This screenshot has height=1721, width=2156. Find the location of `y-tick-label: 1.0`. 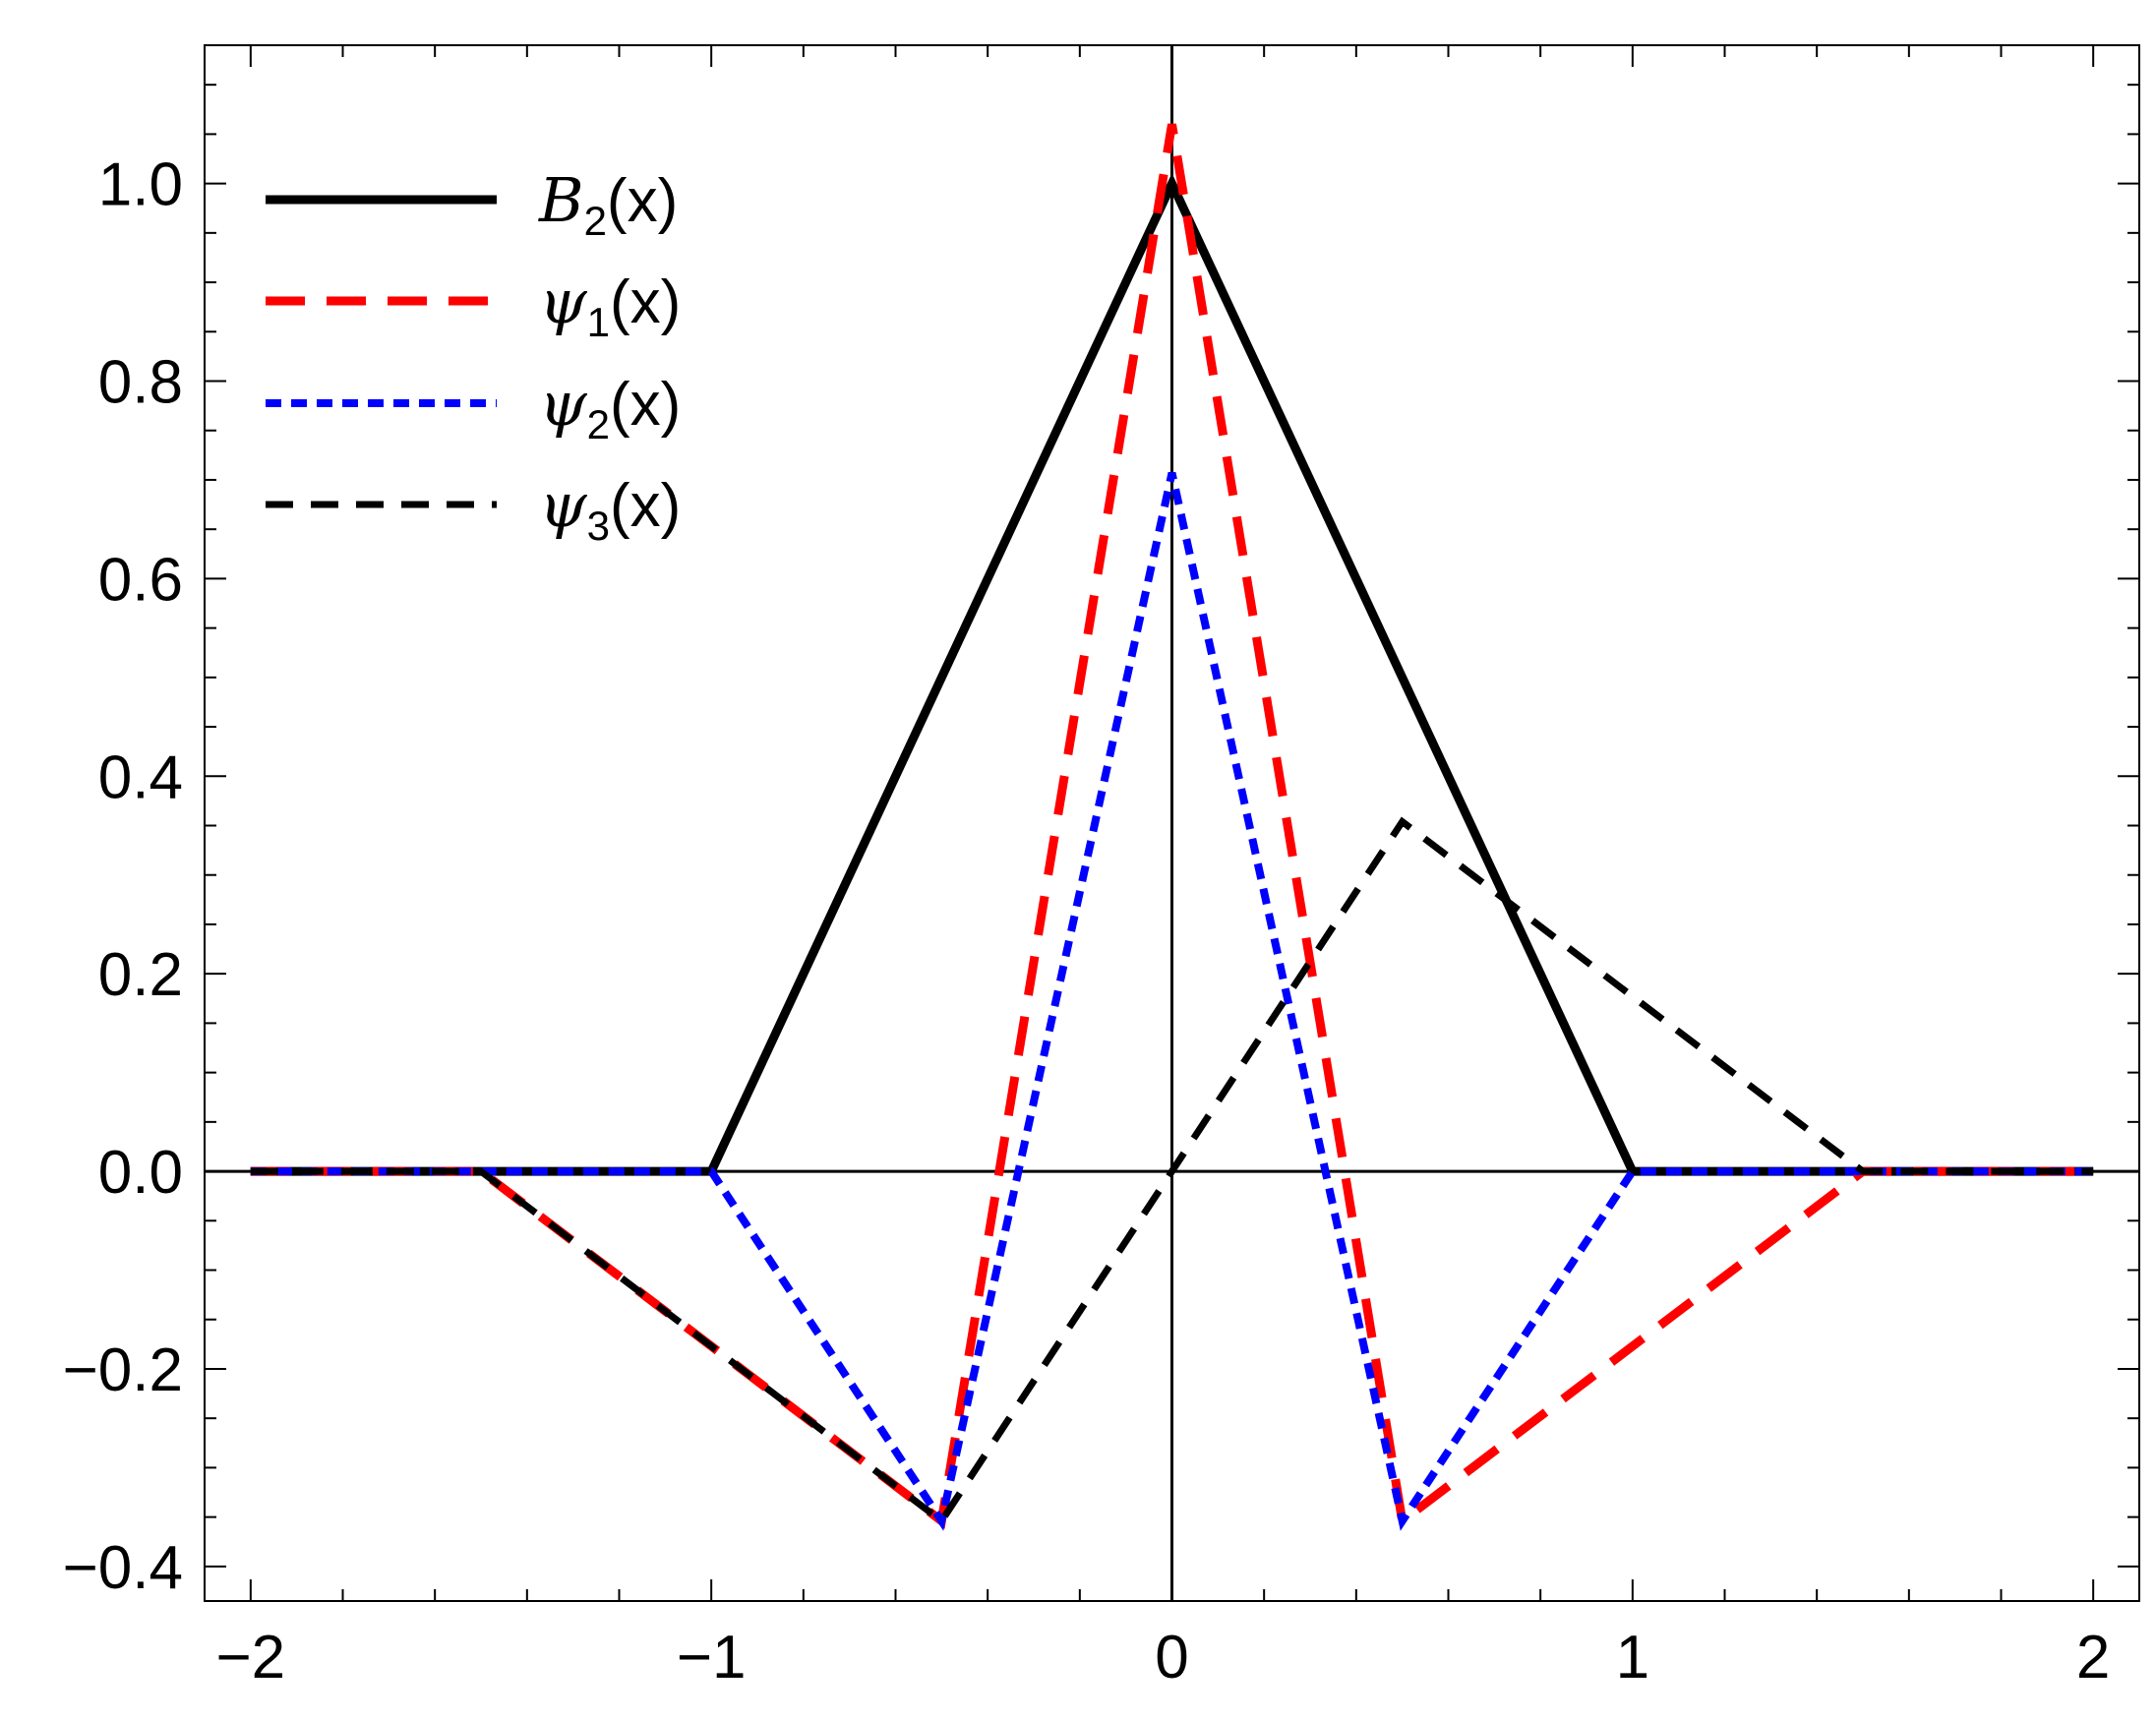

y-tick-label: 1.0 is located at coordinates (140, 185).